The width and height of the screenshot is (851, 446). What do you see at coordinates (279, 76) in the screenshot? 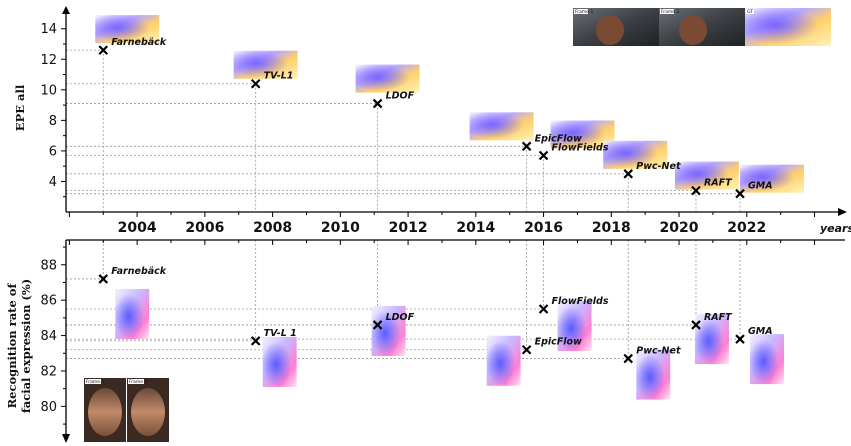
I see `top-point-label: TV-L1` at bounding box center [279, 76].